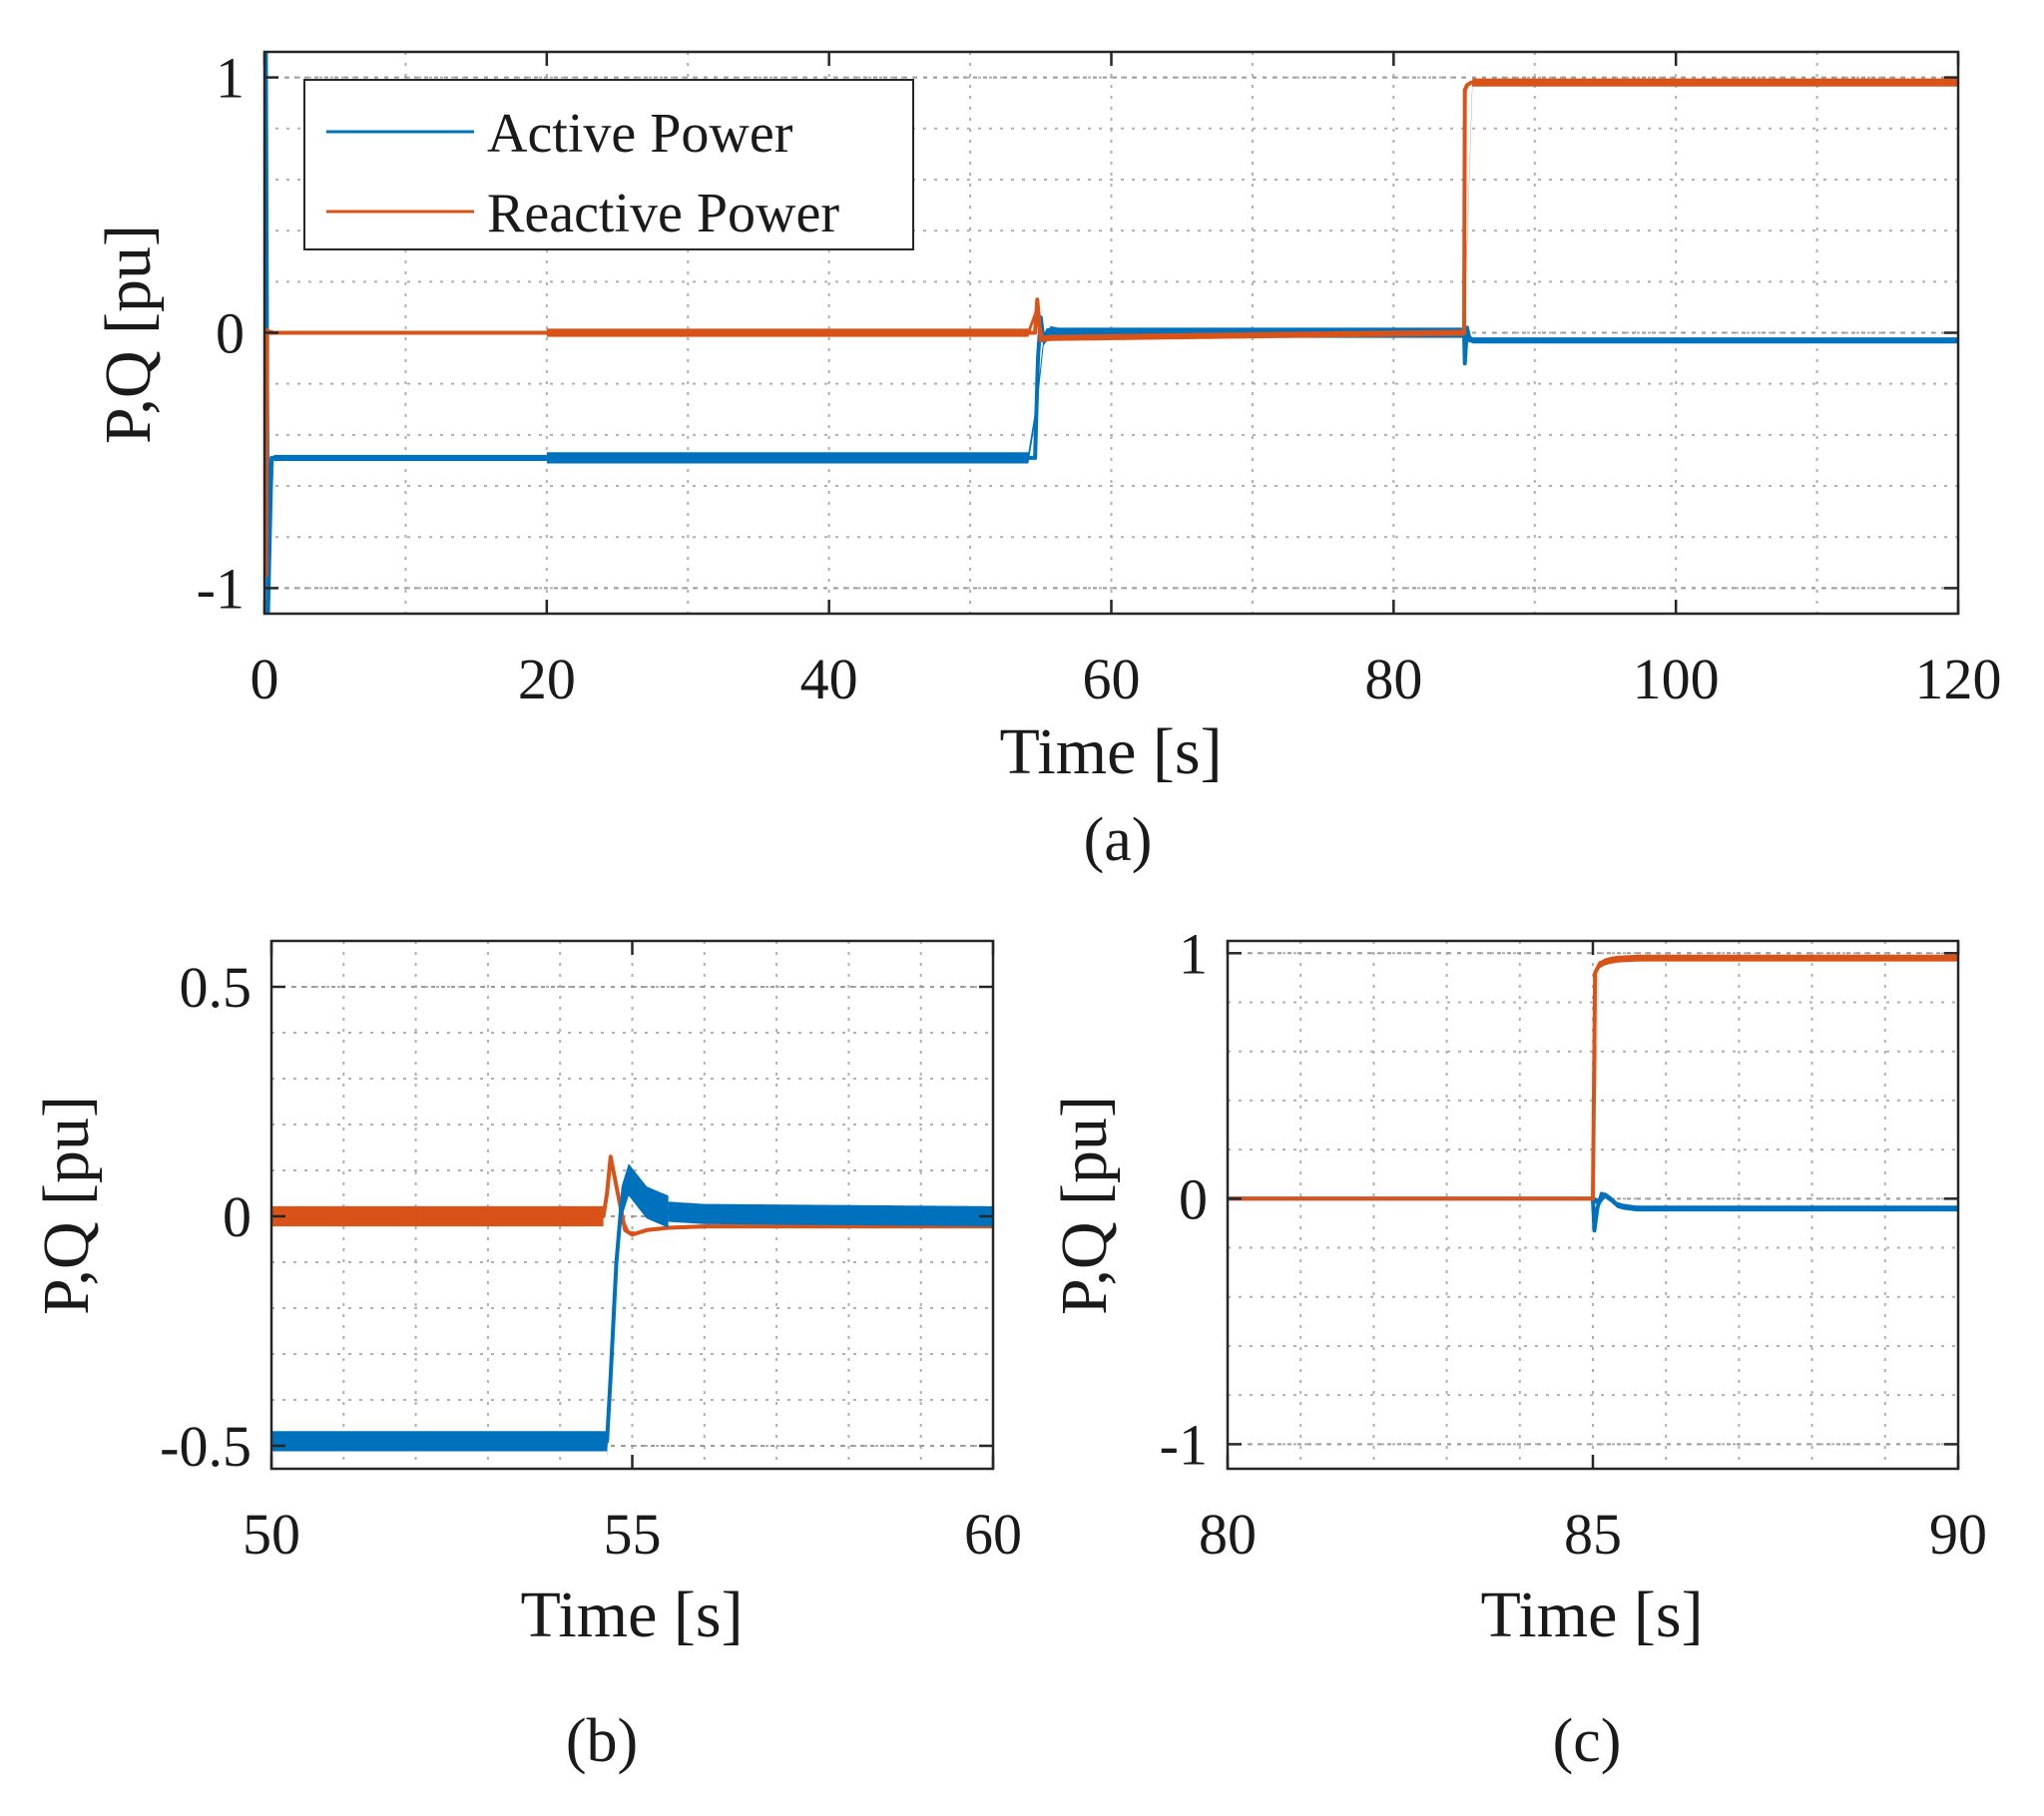 This screenshot has height=1816, width=2044. I want to click on panel-caption: (a), so click(1118, 840).